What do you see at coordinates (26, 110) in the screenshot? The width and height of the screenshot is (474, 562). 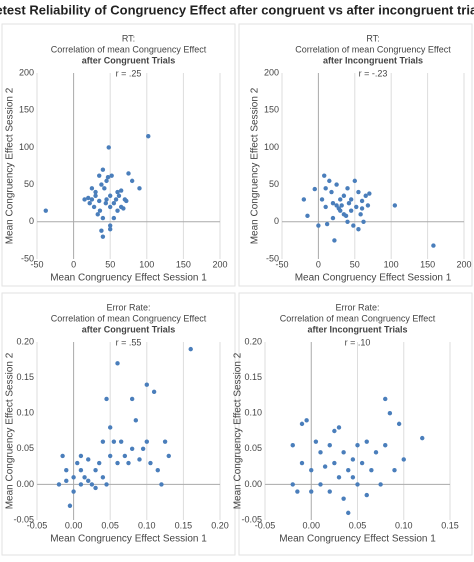 I see `y-tick-label: 150` at bounding box center [26, 110].